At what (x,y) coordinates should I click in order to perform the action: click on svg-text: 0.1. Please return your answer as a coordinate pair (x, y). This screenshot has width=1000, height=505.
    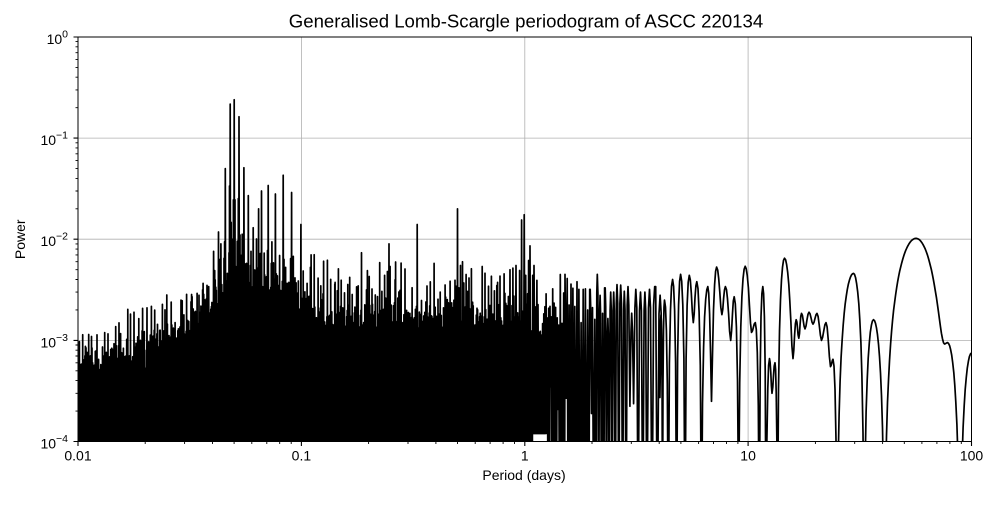
    Looking at the image, I should click on (302, 456).